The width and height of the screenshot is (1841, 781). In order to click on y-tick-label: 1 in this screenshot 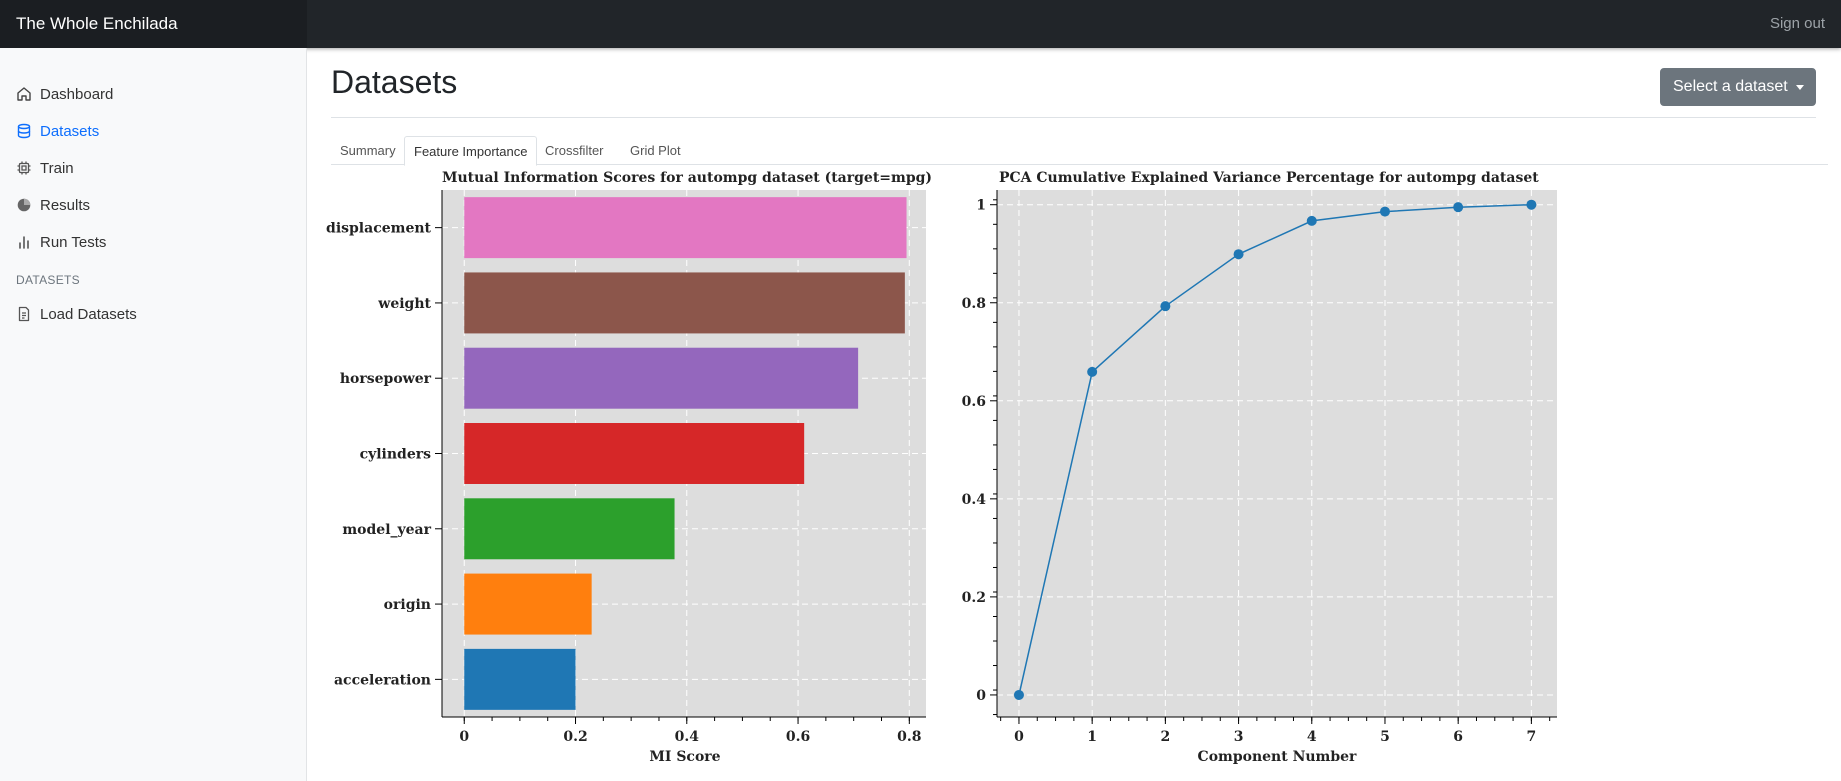, I will do `click(981, 206)`.